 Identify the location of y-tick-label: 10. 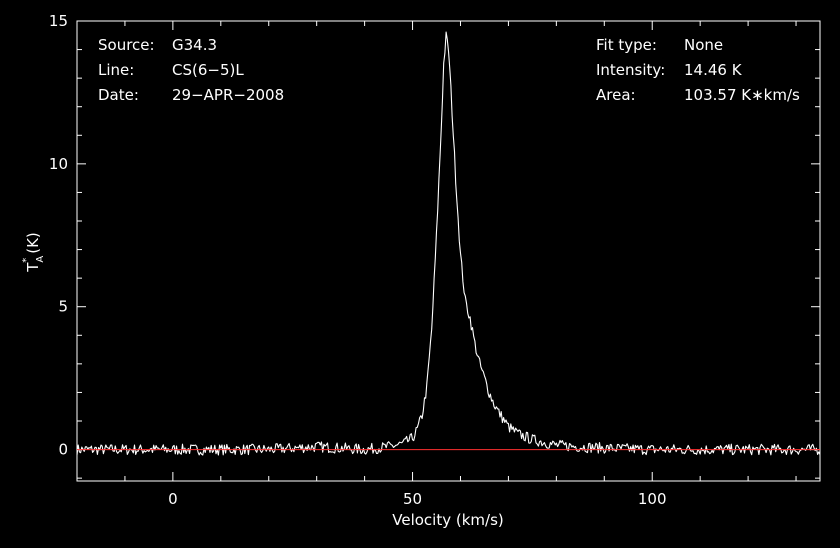
(58, 164).